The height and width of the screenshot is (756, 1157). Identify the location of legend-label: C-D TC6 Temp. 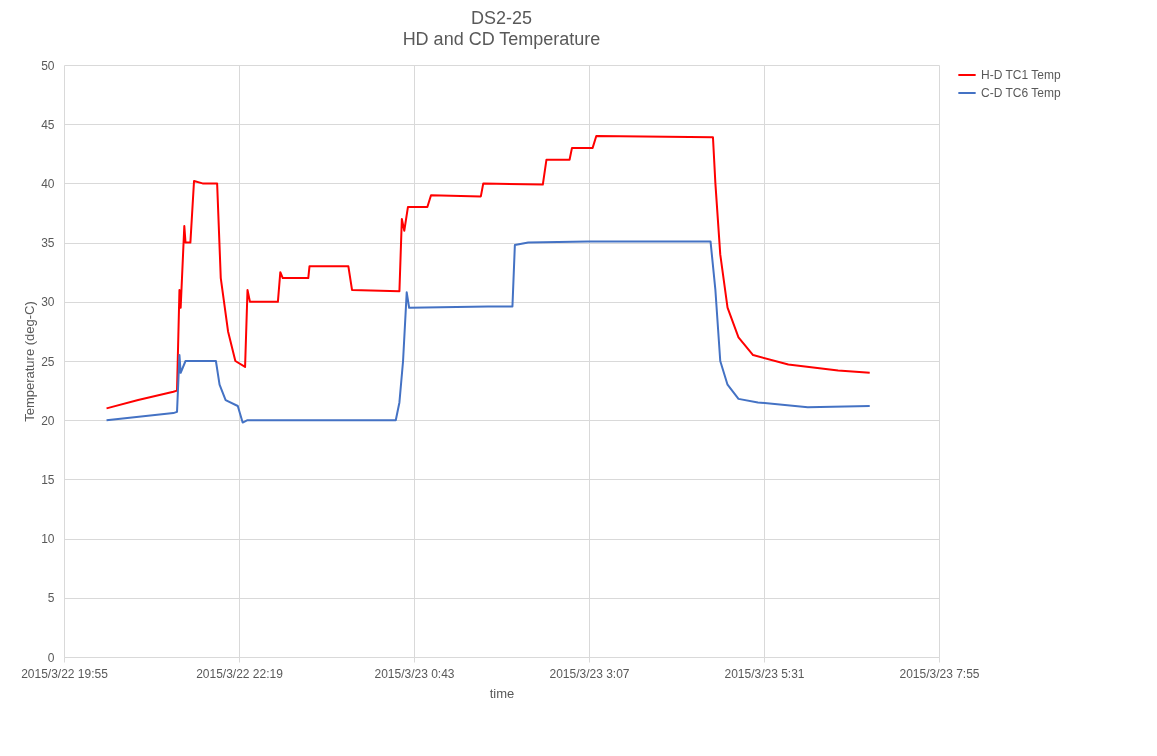
(1021, 93).